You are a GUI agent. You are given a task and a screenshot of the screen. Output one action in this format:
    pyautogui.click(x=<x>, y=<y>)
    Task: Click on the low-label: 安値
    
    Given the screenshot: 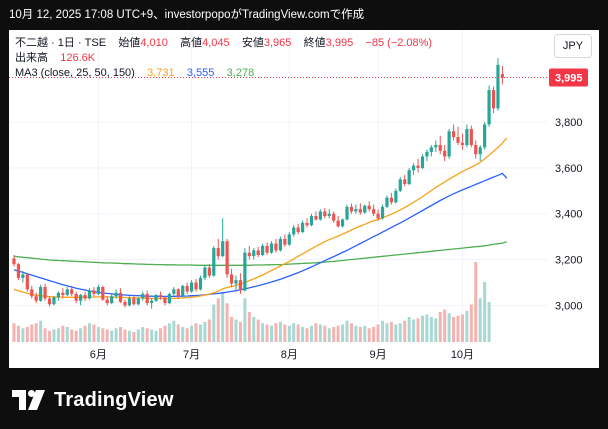 What is the action you would take?
    pyautogui.click(x=252, y=43)
    